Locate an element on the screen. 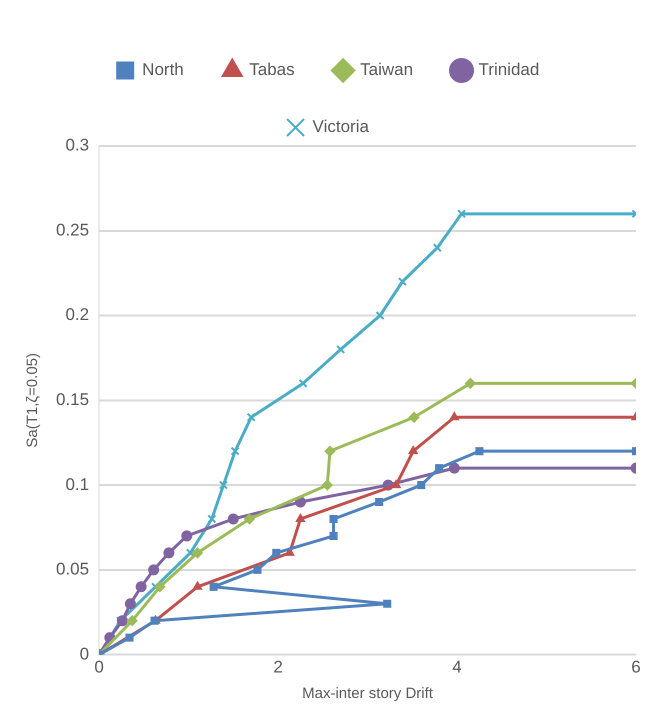  x-tick-label: 4 is located at coordinates (457, 666).